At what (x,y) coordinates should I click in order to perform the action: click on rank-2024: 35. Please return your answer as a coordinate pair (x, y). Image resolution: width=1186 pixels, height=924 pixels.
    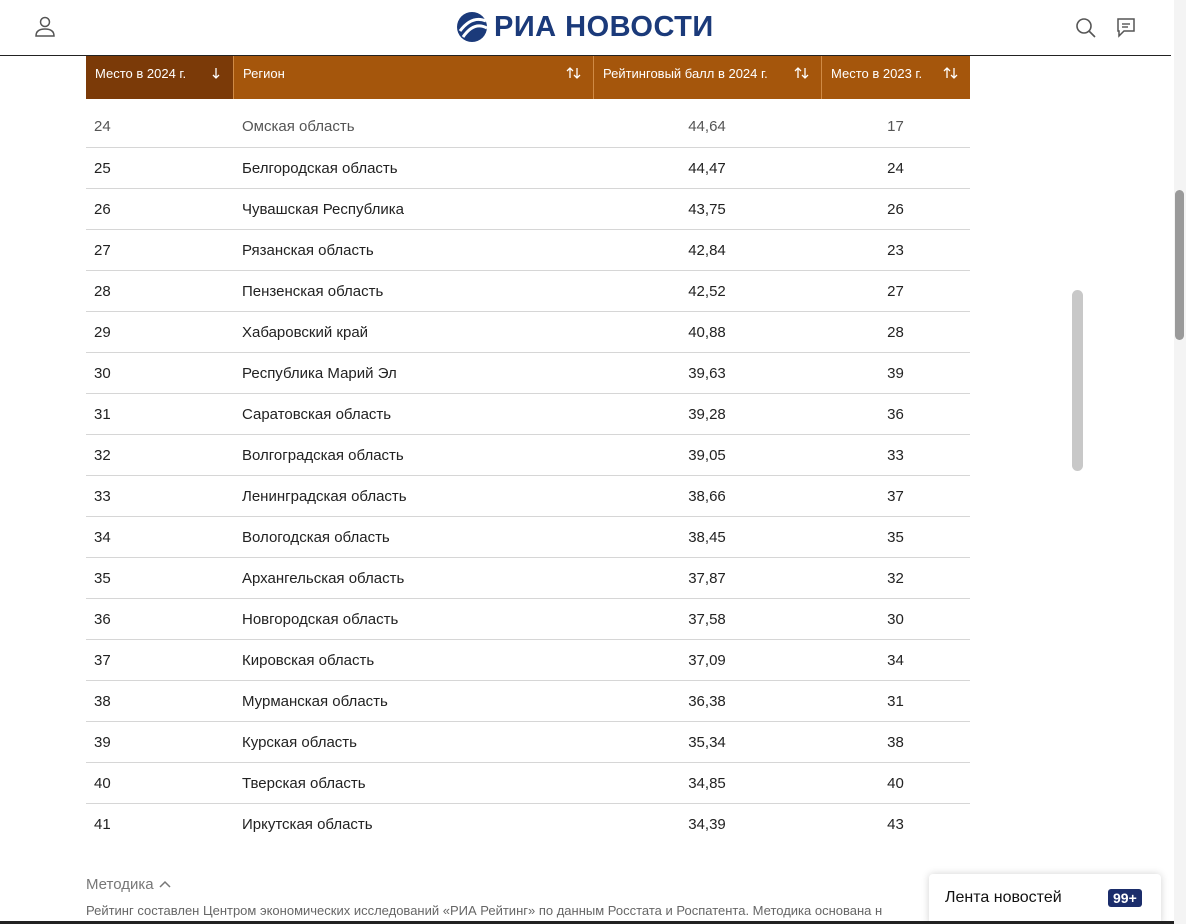
    Looking at the image, I should click on (102, 578).